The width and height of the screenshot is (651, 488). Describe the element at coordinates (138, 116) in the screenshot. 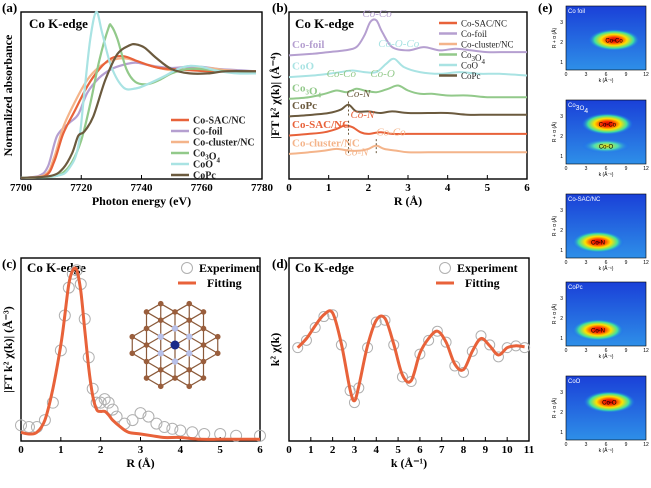

I see `series-line-co-sac-nc` at that location.